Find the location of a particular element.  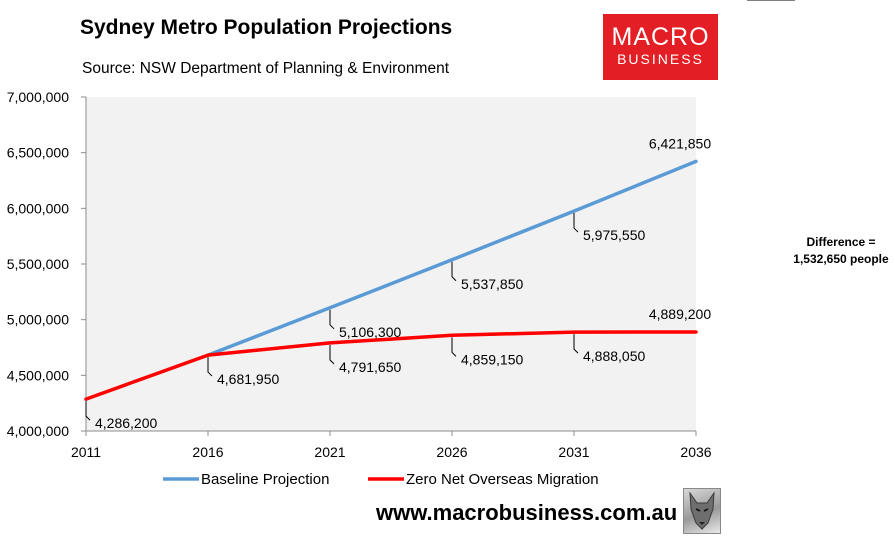

y-tick-label: 4,500,000 is located at coordinates (38, 375).